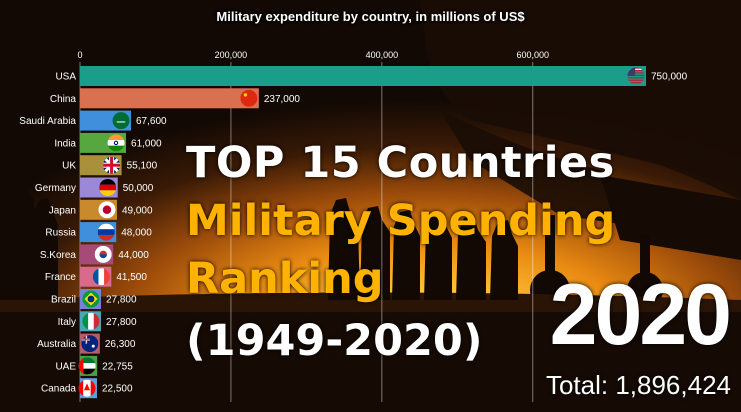  What do you see at coordinates (133, 255) in the screenshot?
I see `value-label: 44,000` at bounding box center [133, 255].